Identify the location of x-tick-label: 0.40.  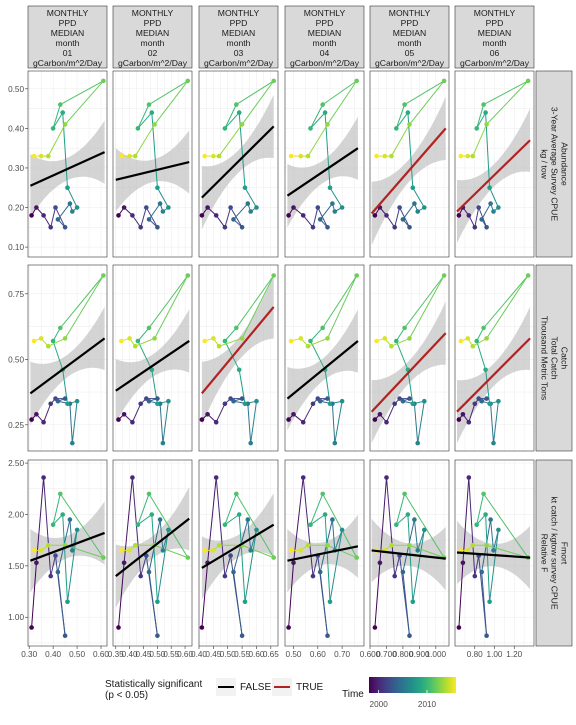
(53, 654).